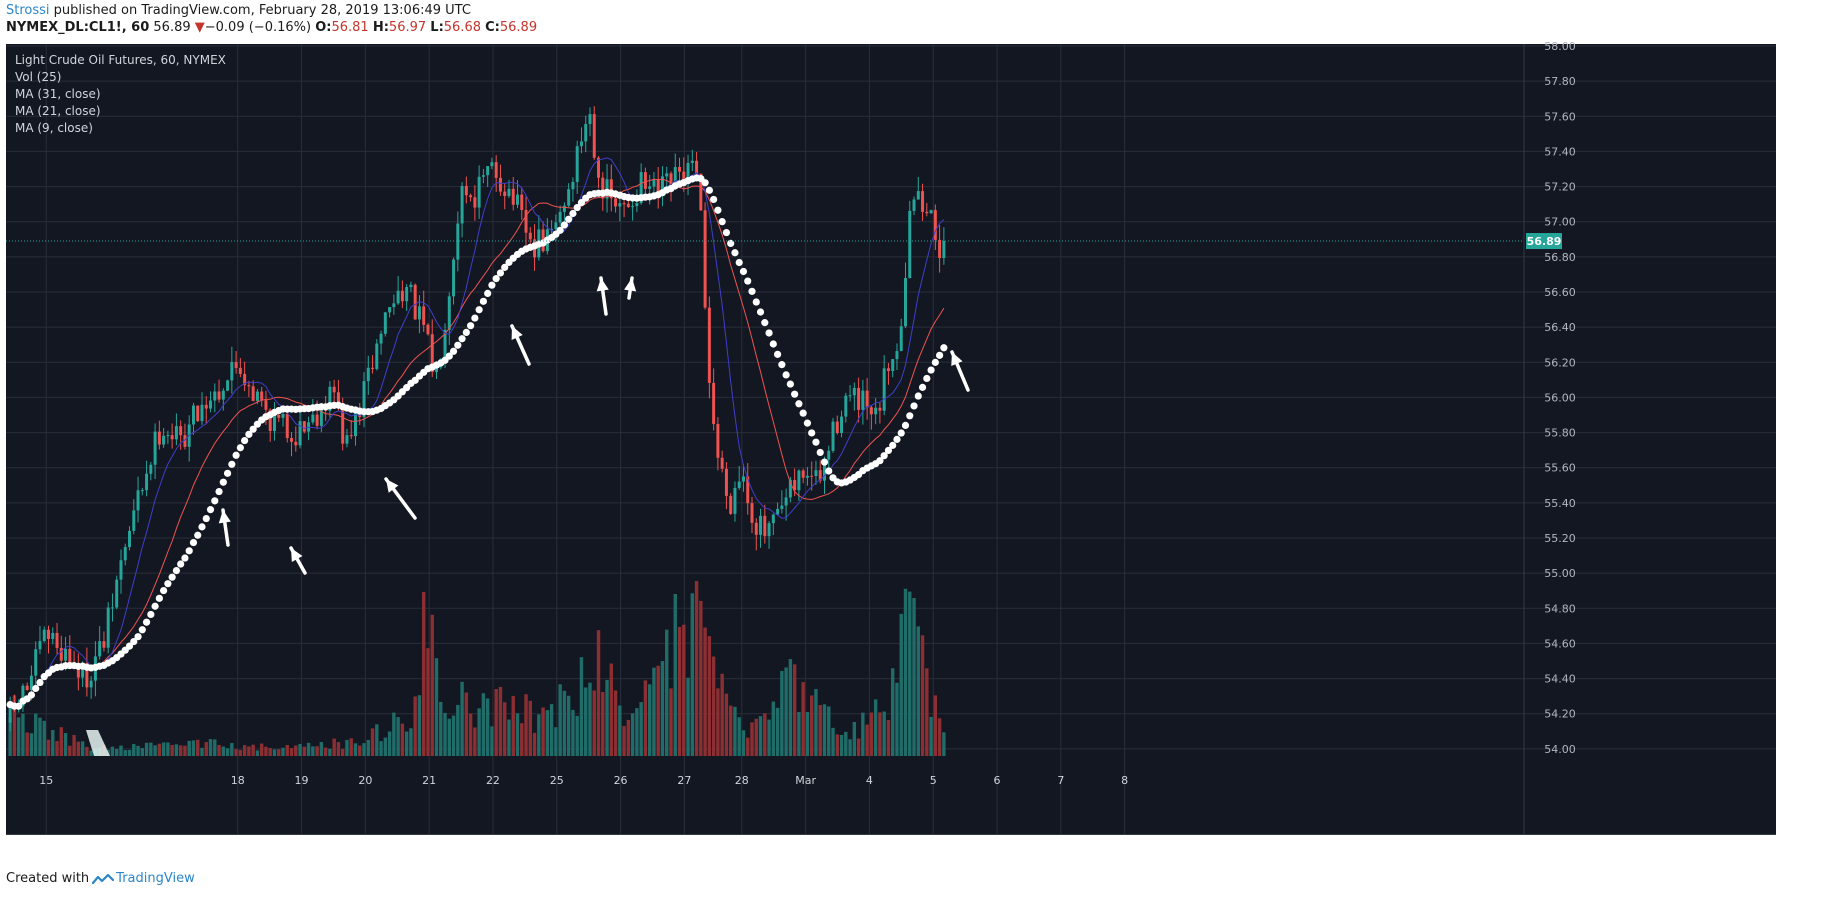 The width and height of the screenshot is (1828, 898). I want to click on time-tick-label: 18, so click(238, 780).